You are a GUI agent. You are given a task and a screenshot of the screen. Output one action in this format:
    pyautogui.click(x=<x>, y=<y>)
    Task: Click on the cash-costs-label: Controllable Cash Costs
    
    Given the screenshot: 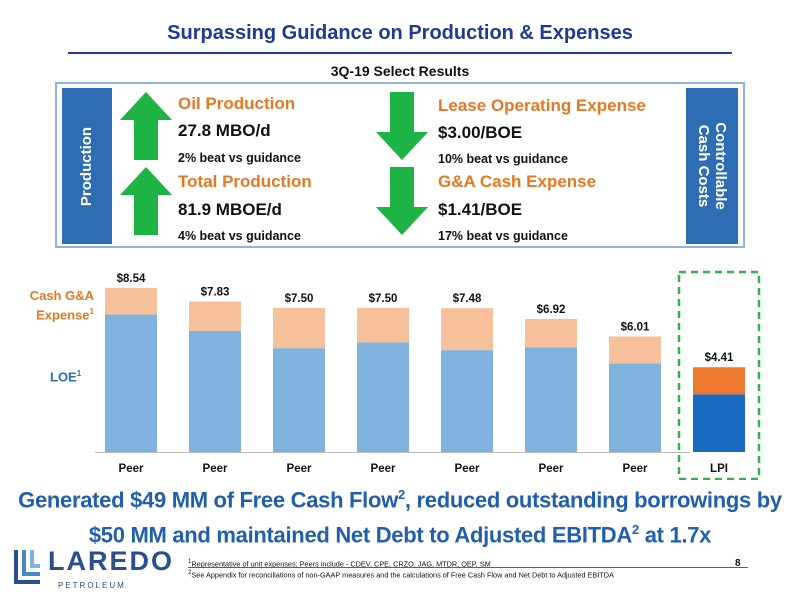 What is the action you would take?
    pyautogui.click(x=712, y=166)
    